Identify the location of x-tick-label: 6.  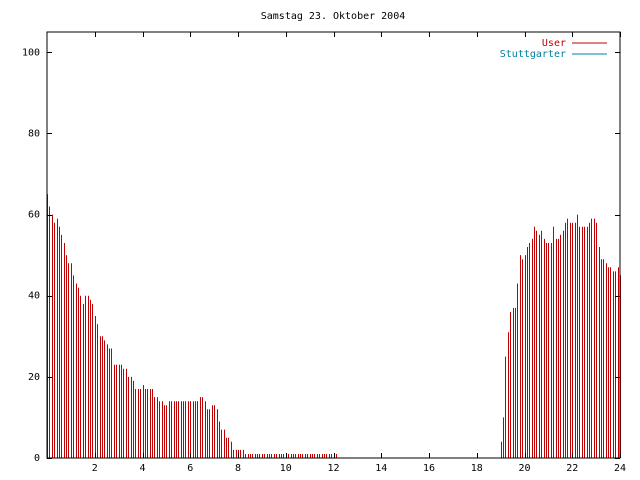
(190, 468).